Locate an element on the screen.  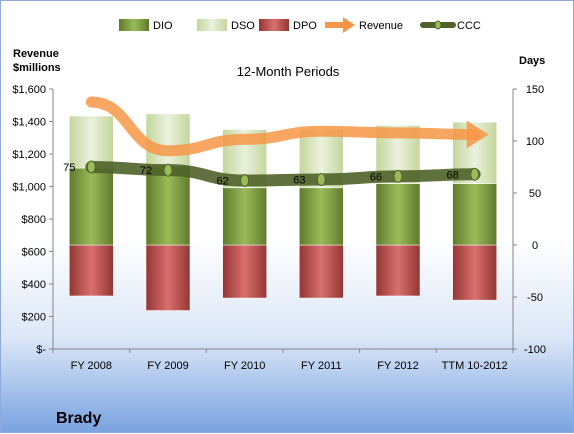
ccc-data-label: 62 is located at coordinates (223, 182).